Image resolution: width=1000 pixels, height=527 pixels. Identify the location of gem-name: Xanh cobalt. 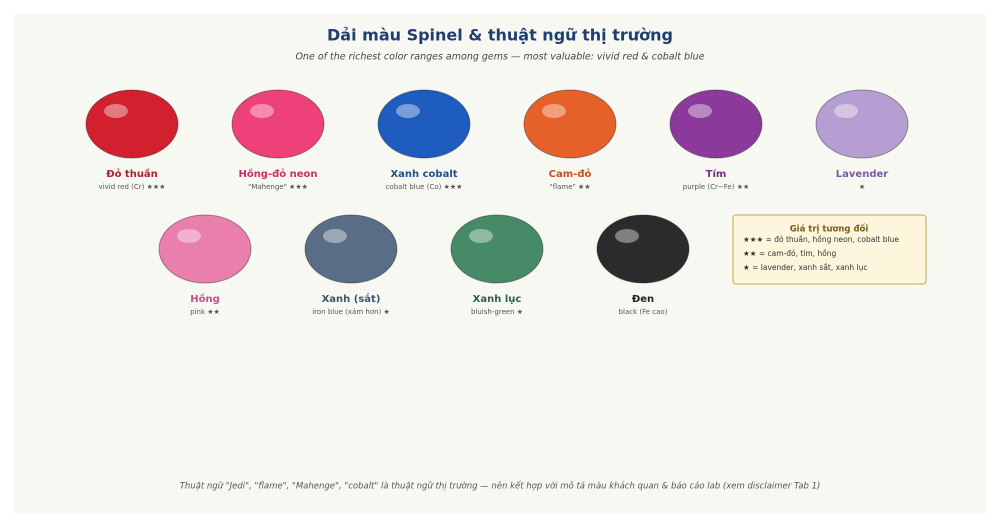
(423, 174).